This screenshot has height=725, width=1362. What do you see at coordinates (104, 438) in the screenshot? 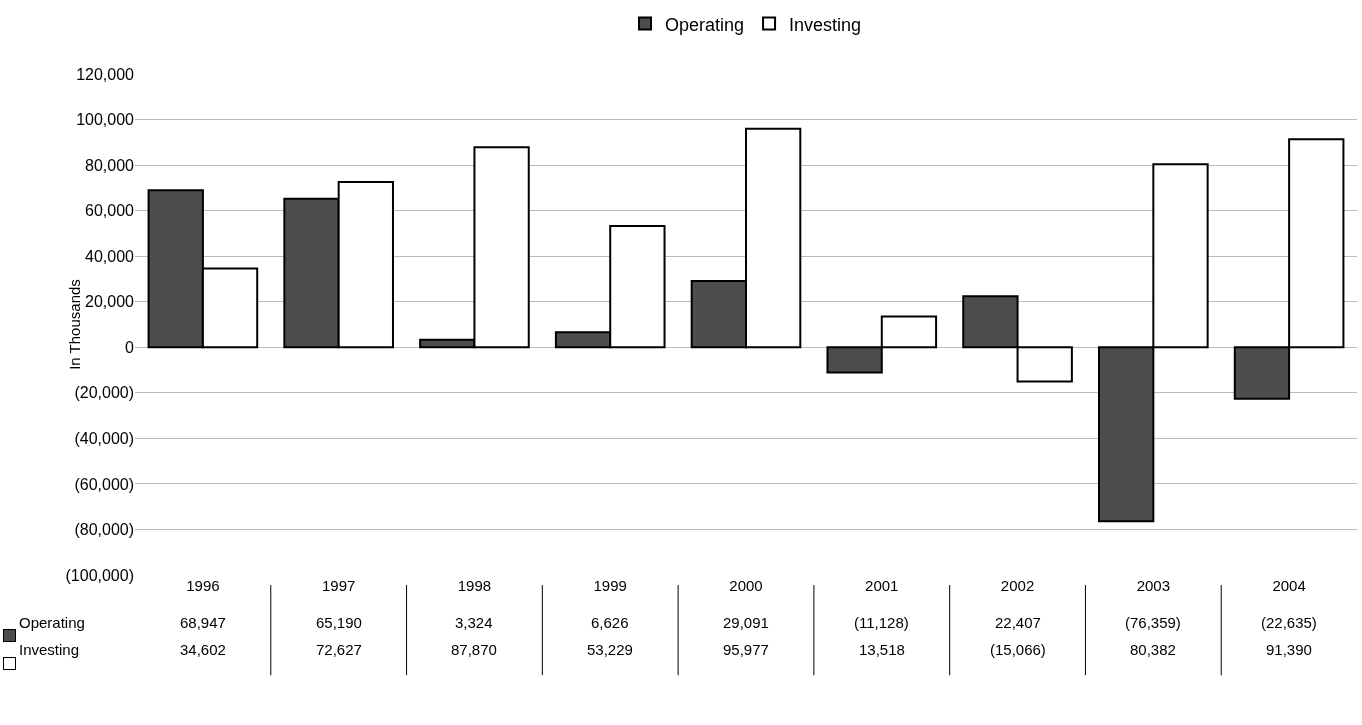
I see `y-tick-label: (40,000)` at bounding box center [104, 438].